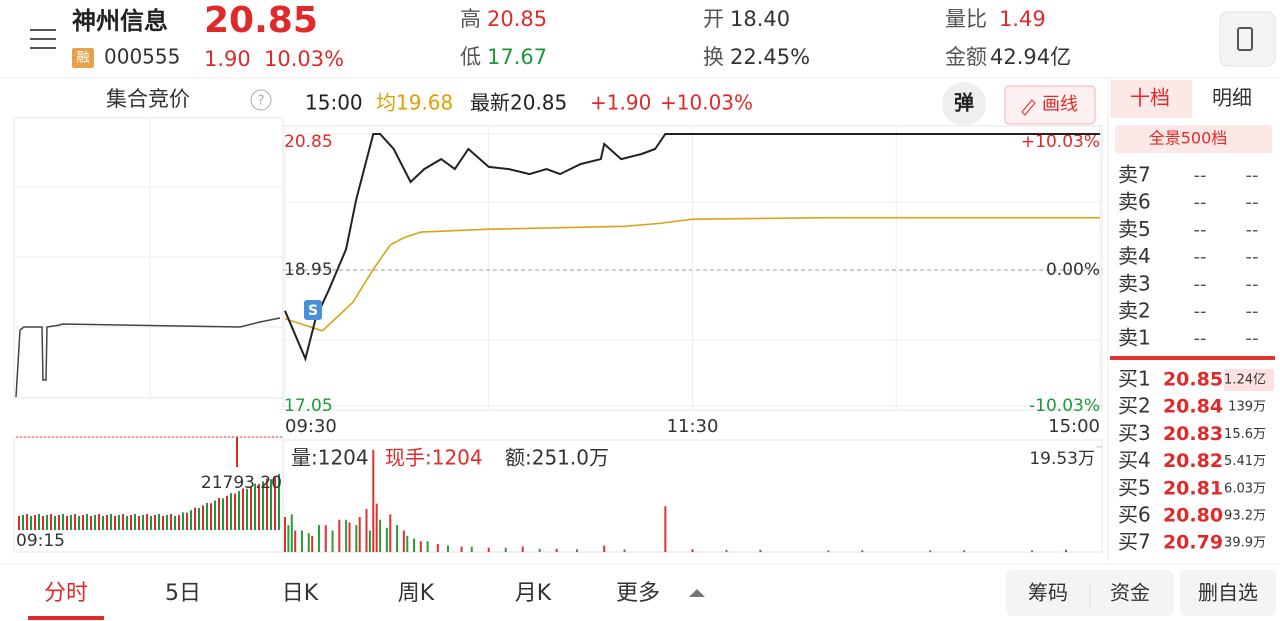 Image resolution: width=1280 pixels, height=621 pixels. Describe the element at coordinates (1249, 380) in the screenshot. I see `bid-highlight` at that location.